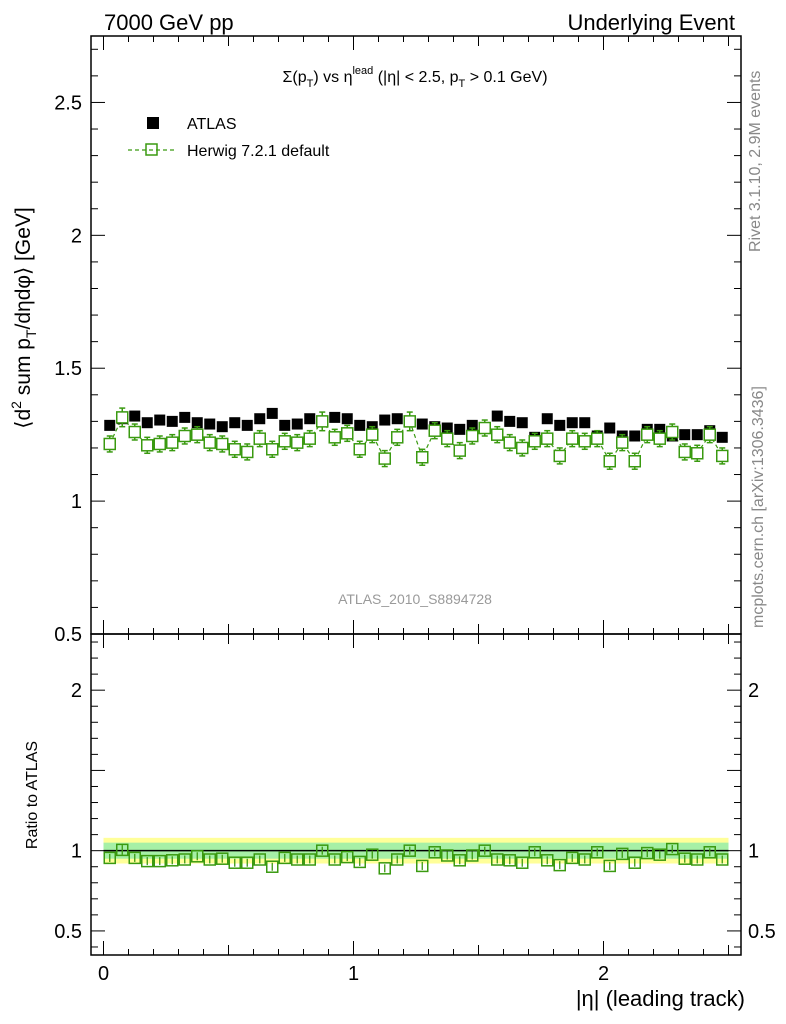  I want to click on ratio-data-marks, so click(416, 858).